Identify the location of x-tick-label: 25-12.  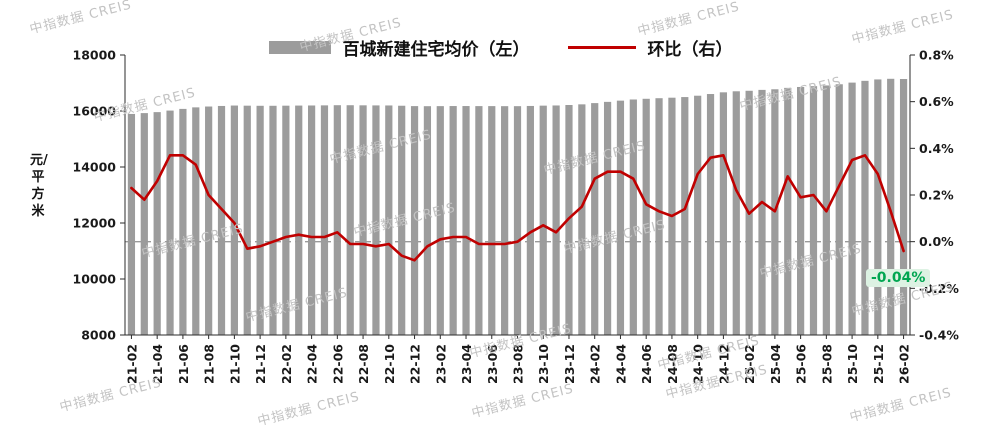
(878, 364).